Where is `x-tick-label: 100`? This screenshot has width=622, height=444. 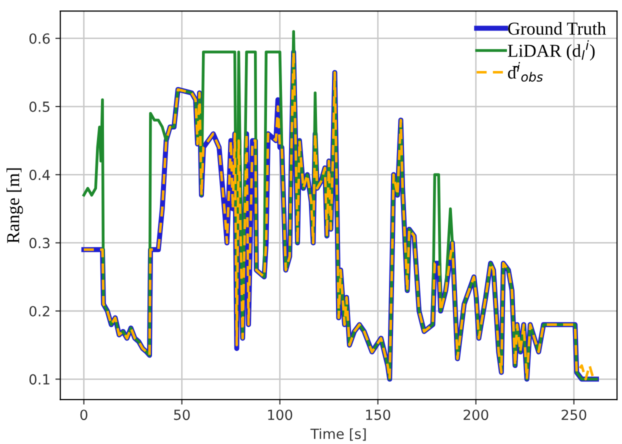
x-tick-label: 100 is located at coordinates (280, 415).